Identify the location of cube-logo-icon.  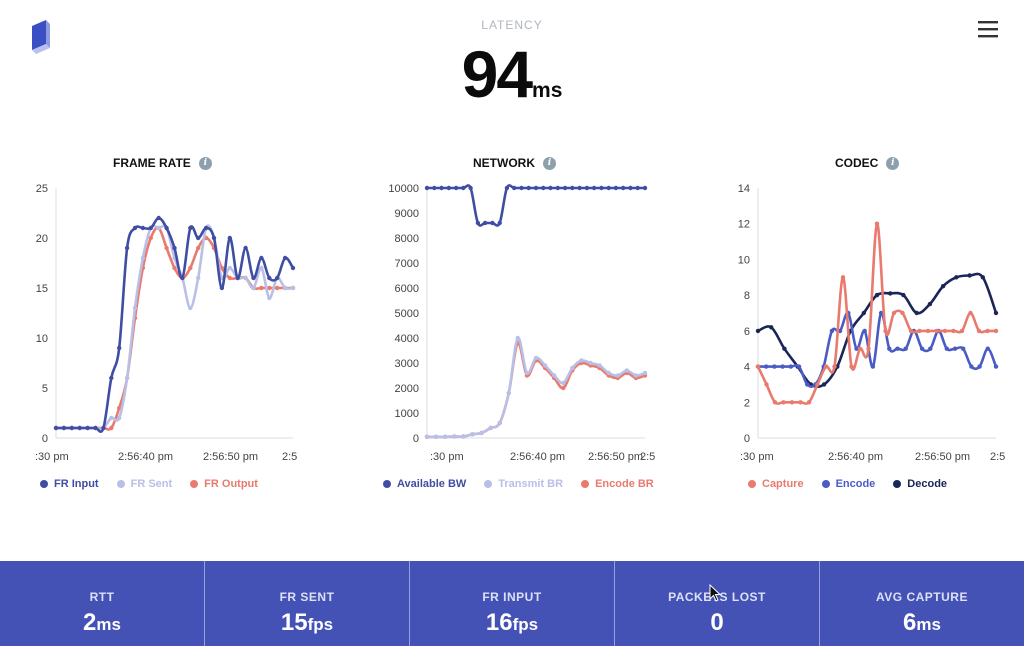
(41, 37).